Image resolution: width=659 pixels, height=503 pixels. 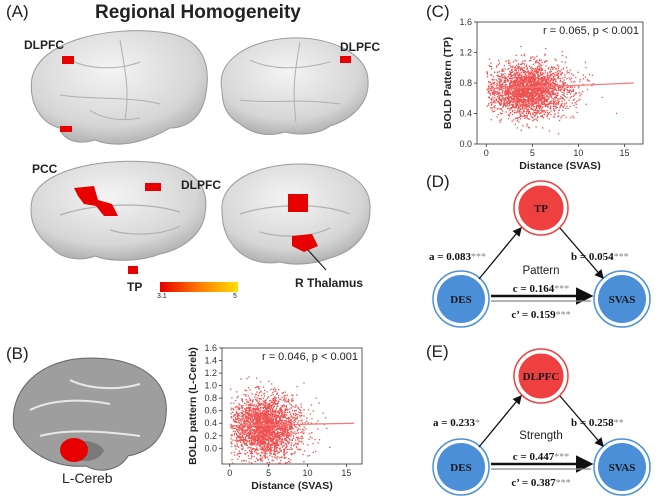 What do you see at coordinates (118, 217) in the screenshot?
I see `brain-left-medial` at bounding box center [118, 217].